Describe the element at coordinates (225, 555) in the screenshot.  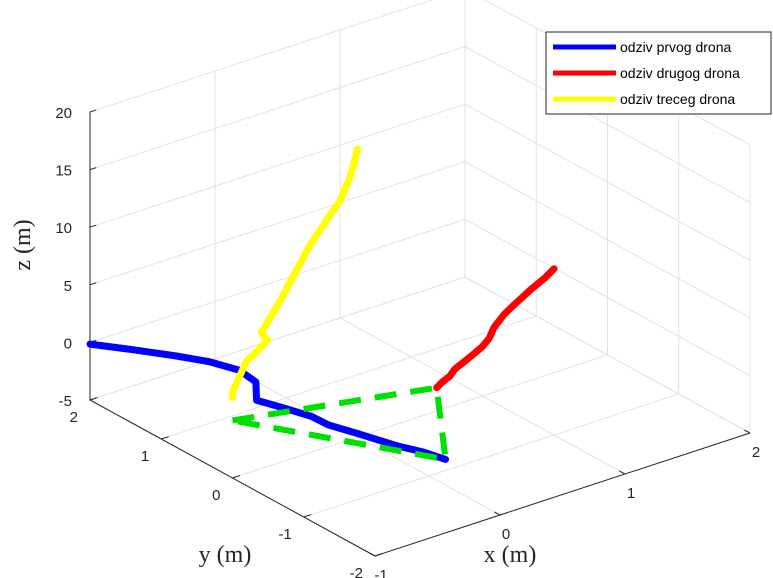
I see `y-axis-label: y (m)` at that location.